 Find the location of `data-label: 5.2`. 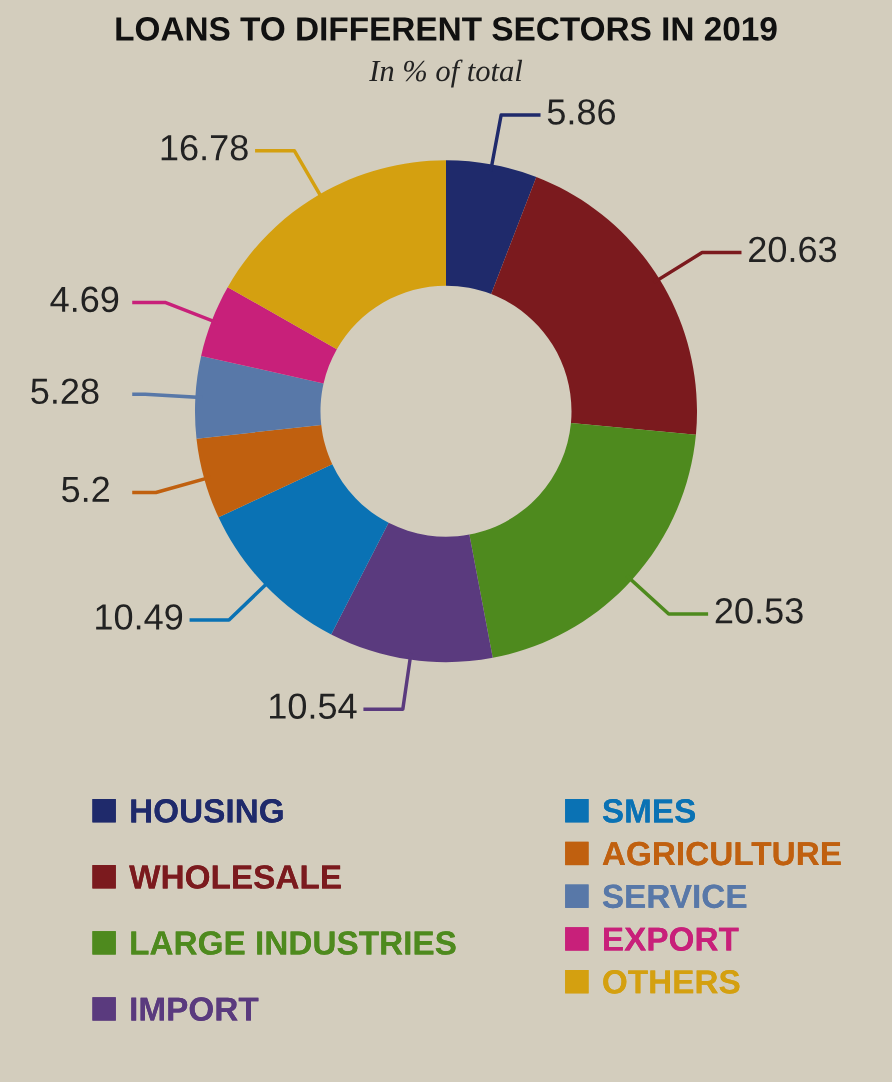

data-label: 5.2 is located at coordinates (85, 489).